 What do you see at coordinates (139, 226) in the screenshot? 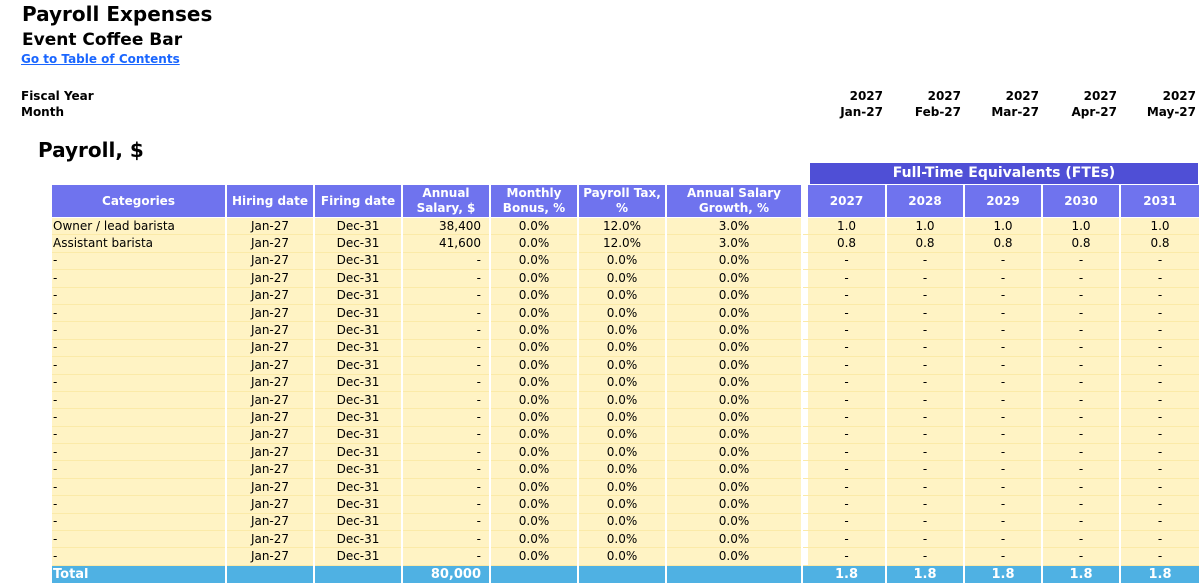
I see `category-cell: Owner / lead barista` at bounding box center [139, 226].